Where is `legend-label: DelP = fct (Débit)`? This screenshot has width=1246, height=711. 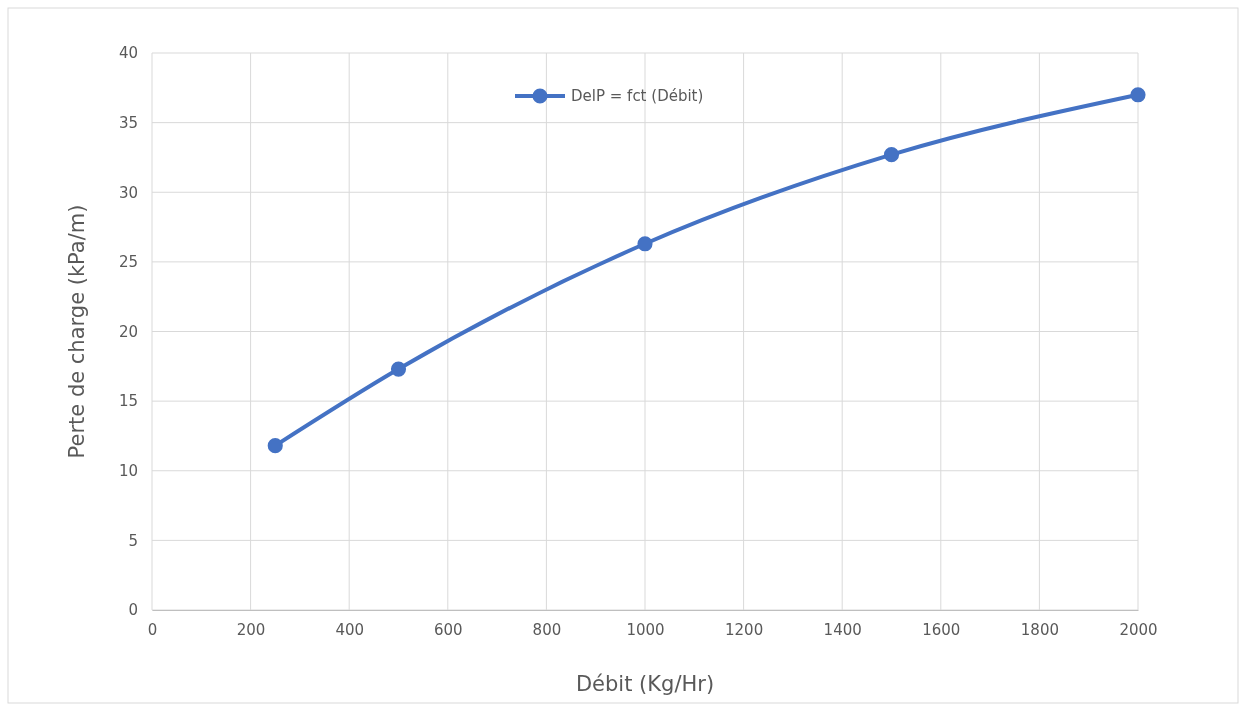
legend-label: DelP = fct (Débit) is located at coordinates (637, 96).